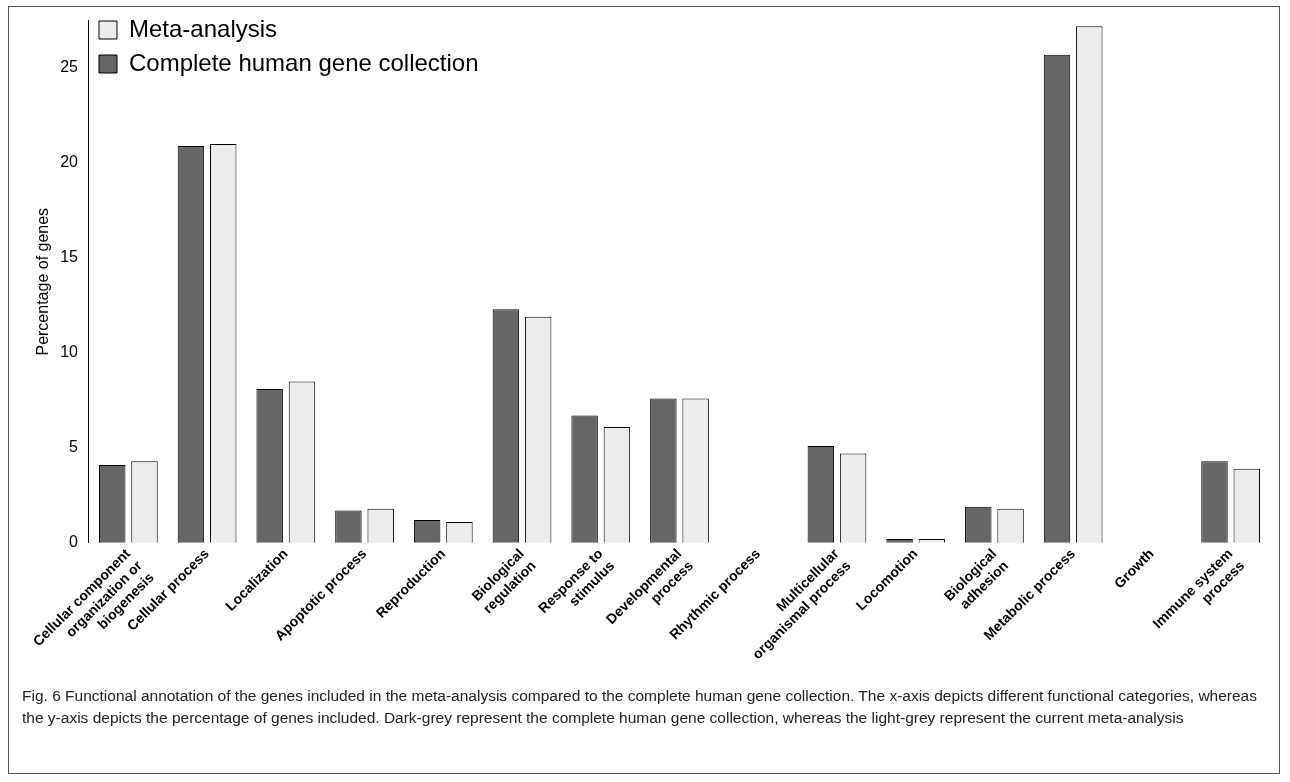  I want to click on y-tick-label: 20, so click(69, 162).